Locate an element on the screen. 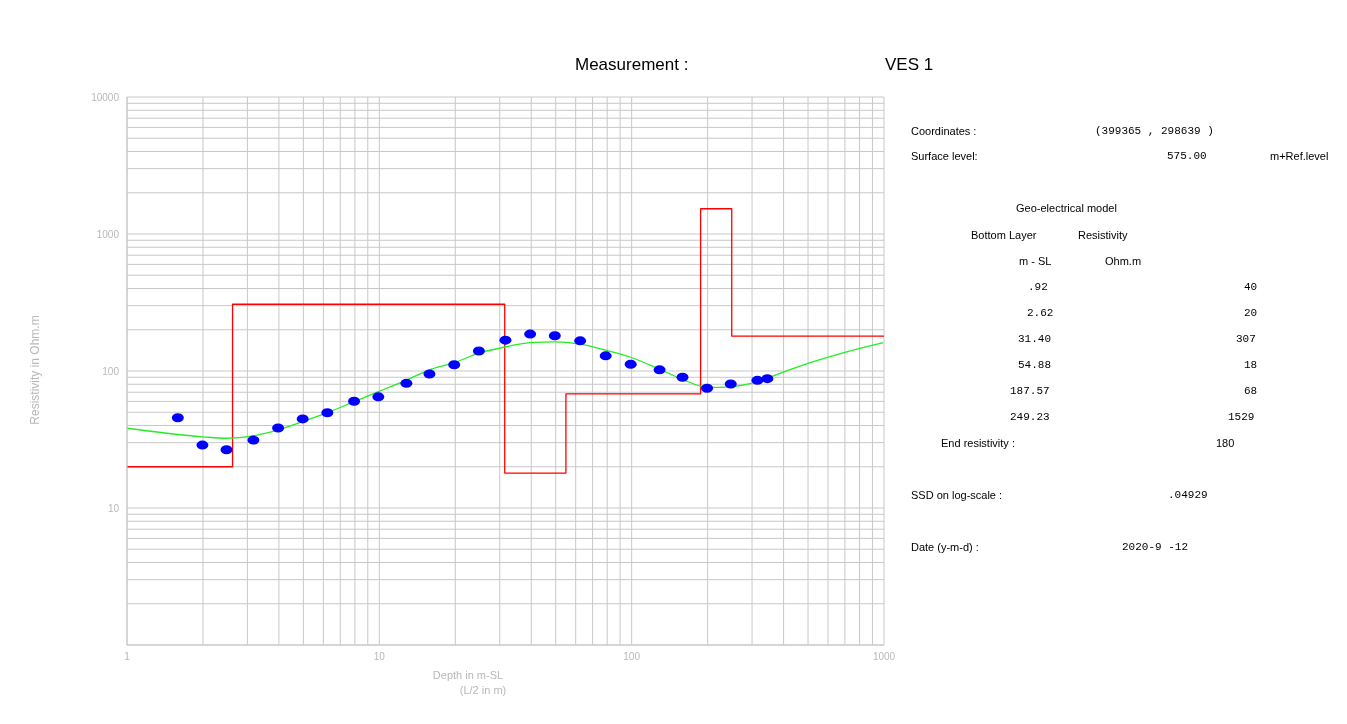 The height and width of the screenshot is (724, 1347). text: 68 is located at coordinates (1251, 391).